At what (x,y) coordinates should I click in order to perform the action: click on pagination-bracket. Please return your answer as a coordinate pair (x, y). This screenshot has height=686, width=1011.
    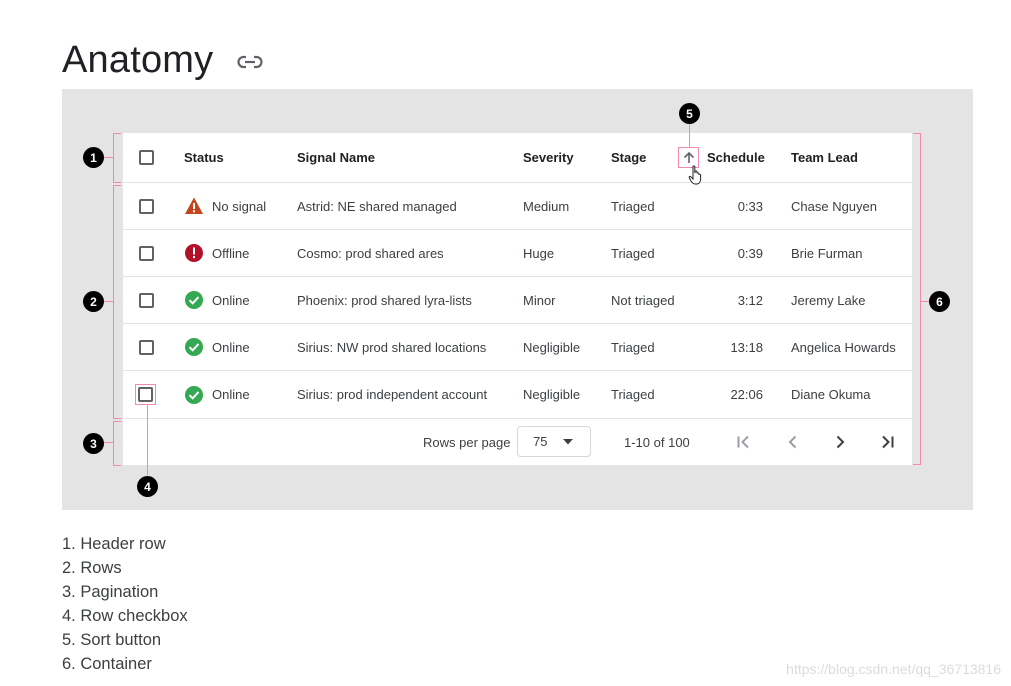
    Looking at the image, I should click on (117, 443).